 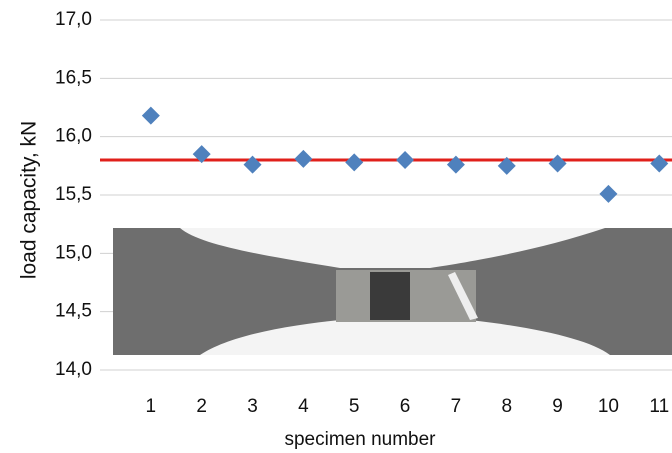 I want to click on x-tick-label: 11, so click(x=659, y=406).